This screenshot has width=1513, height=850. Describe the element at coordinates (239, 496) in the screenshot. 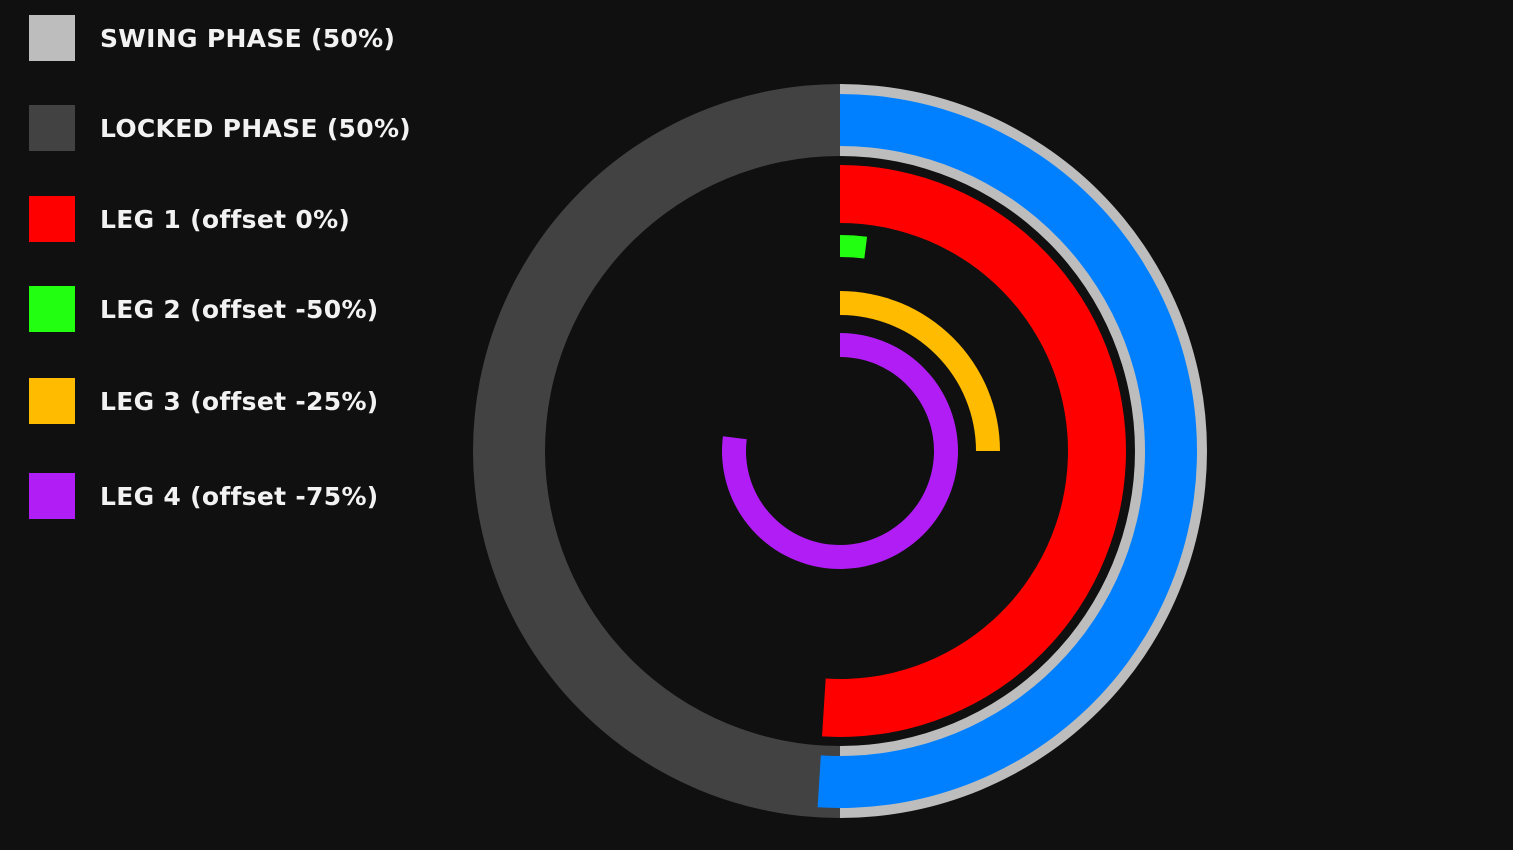

I see `legend-label-leg-4: LEG 4 (offset -75%)` at that location.